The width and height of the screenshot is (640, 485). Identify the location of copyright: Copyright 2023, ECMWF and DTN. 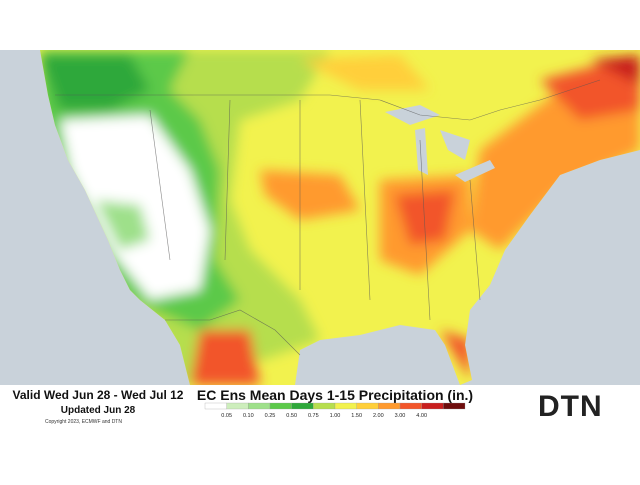
(83, 422).